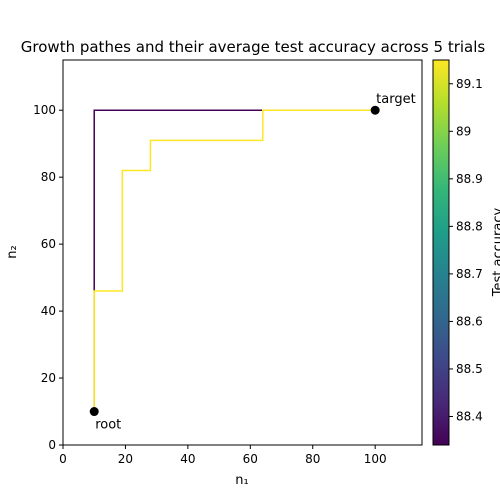 The image size is (500, 500). Describe the element at coordinates (250, 459) in the screenshot. I see `x-tick-label: 60` at that location.